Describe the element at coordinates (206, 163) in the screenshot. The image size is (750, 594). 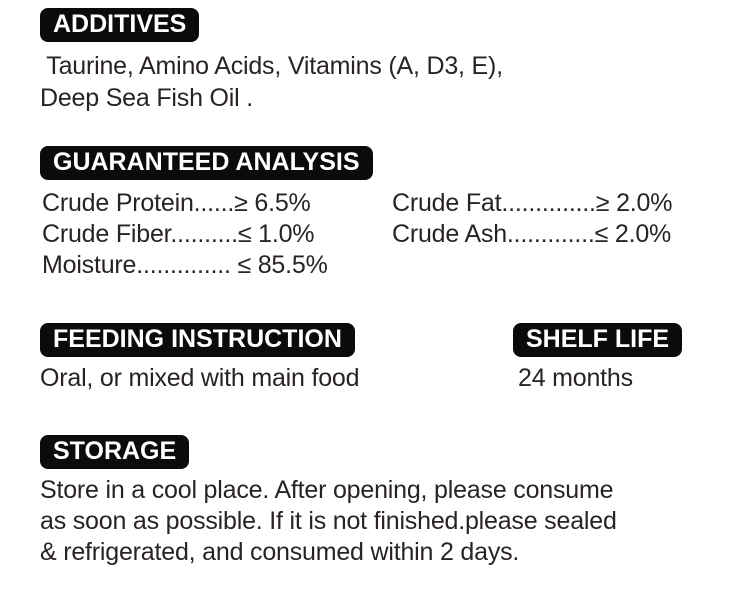
I see `guaranteed-analysis-title-badge: GUARANTEED ANALYSIS` at that location.